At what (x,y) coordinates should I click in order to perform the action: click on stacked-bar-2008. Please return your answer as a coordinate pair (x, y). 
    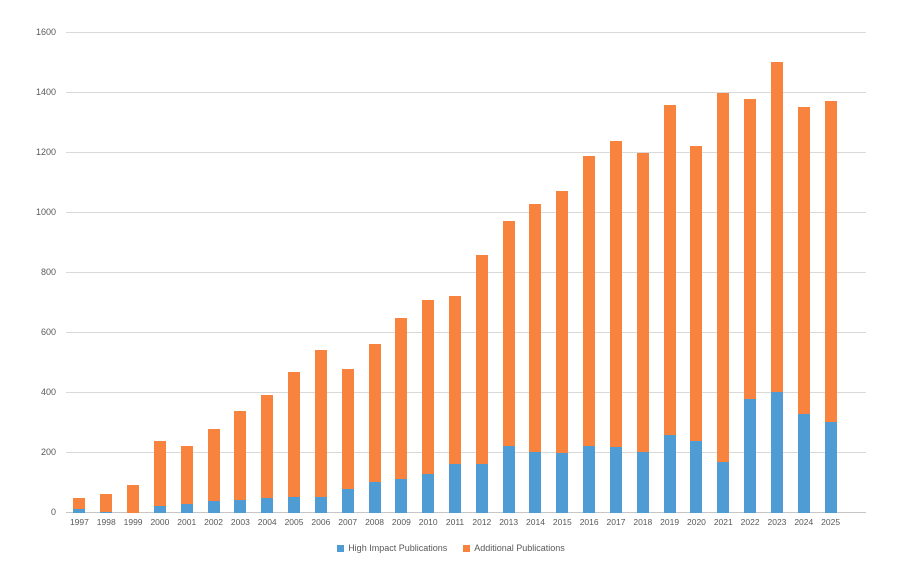
    Looking at the image, I should click on (374, 428).